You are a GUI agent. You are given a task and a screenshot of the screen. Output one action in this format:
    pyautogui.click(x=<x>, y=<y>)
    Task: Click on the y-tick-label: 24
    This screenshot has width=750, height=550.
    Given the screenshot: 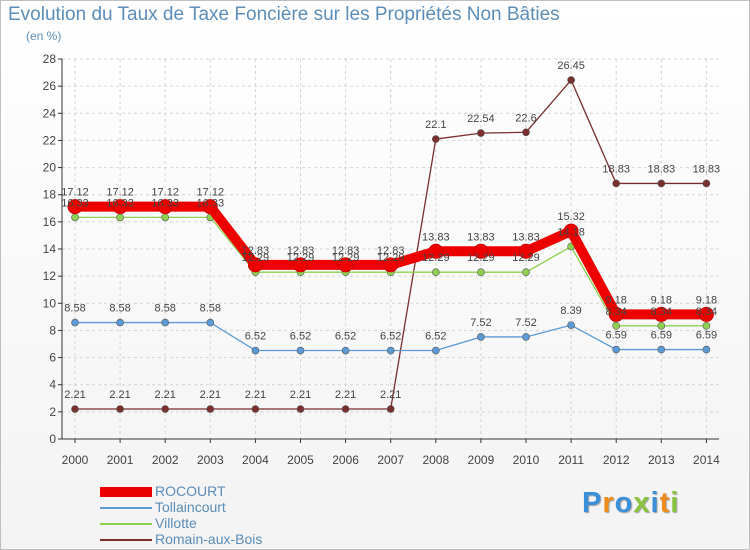 What is the action you would take?
    pyautogui.click(x=50, y=113)
    